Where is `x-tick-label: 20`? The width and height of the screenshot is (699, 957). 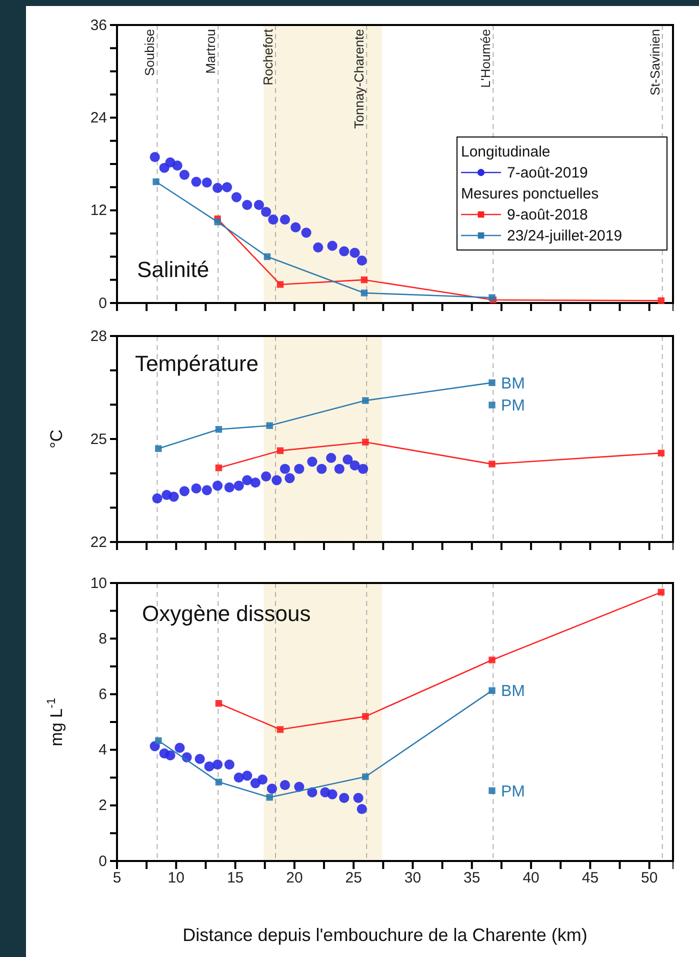
x-tick-label: 20 is located at coordinates (294, 878).